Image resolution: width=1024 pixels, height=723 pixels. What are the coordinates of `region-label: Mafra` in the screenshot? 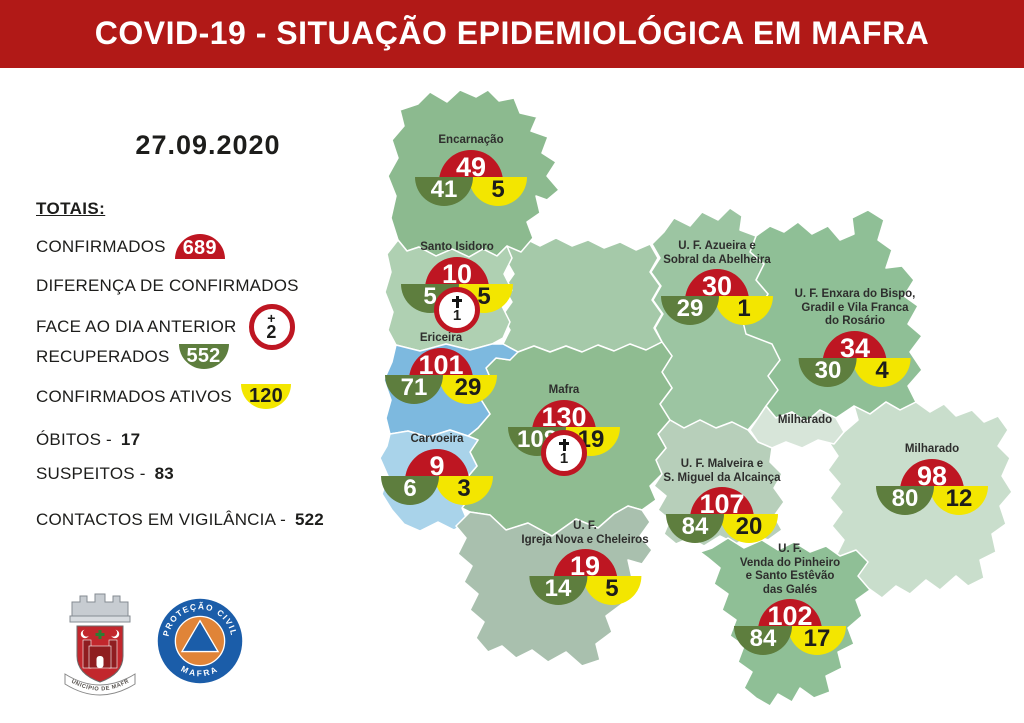 It's located at (564, 390).